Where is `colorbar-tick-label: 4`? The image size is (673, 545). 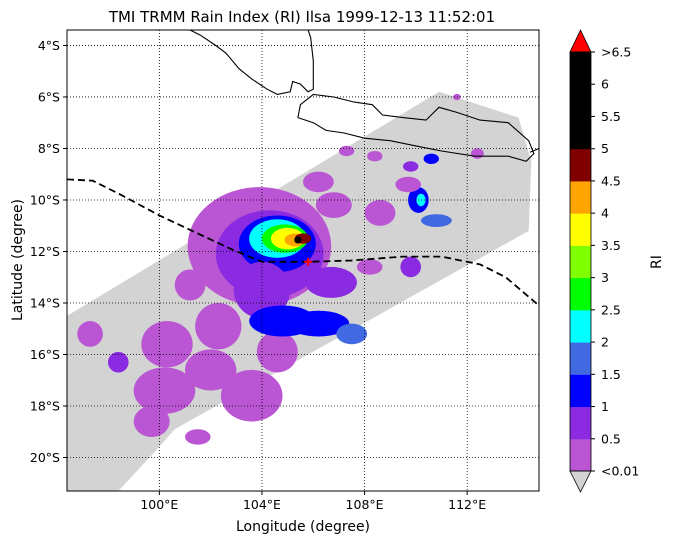 colorbar-tick-label: 4 is located at coordinates (605, 213).